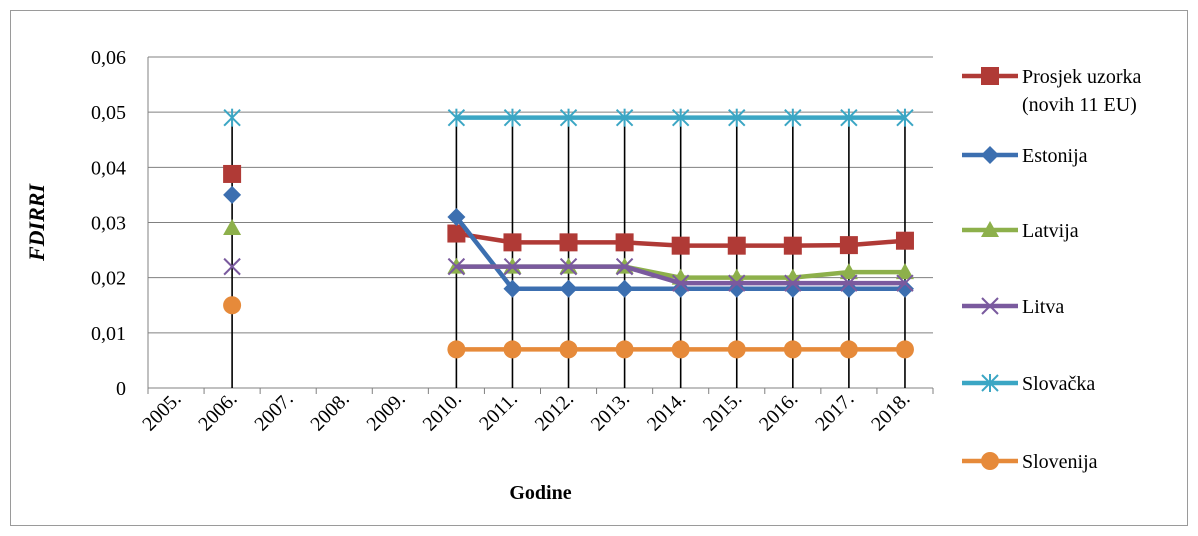 The width and height of the screenshot is (1198, 536). I want to click on x-tick-label: 2011., so click(498, 411).